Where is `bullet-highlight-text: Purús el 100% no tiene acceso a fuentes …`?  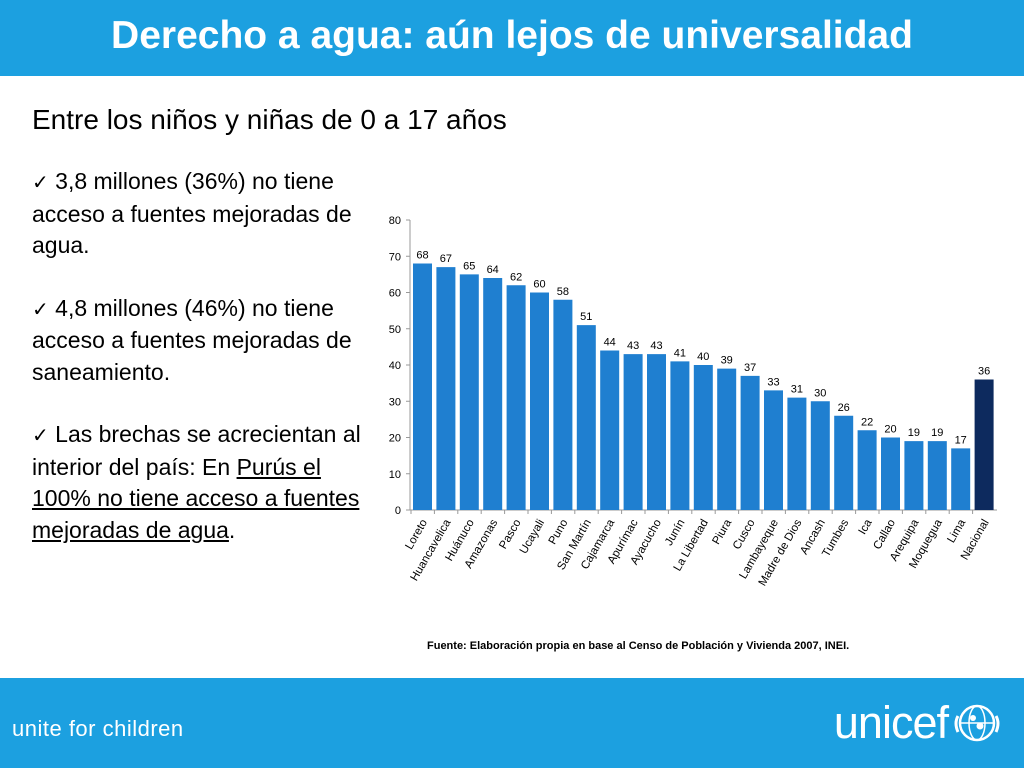
bullet-highlight-text: Purús el 100% no tiene acceso a fuentes … is located at coordinates (196, 498).